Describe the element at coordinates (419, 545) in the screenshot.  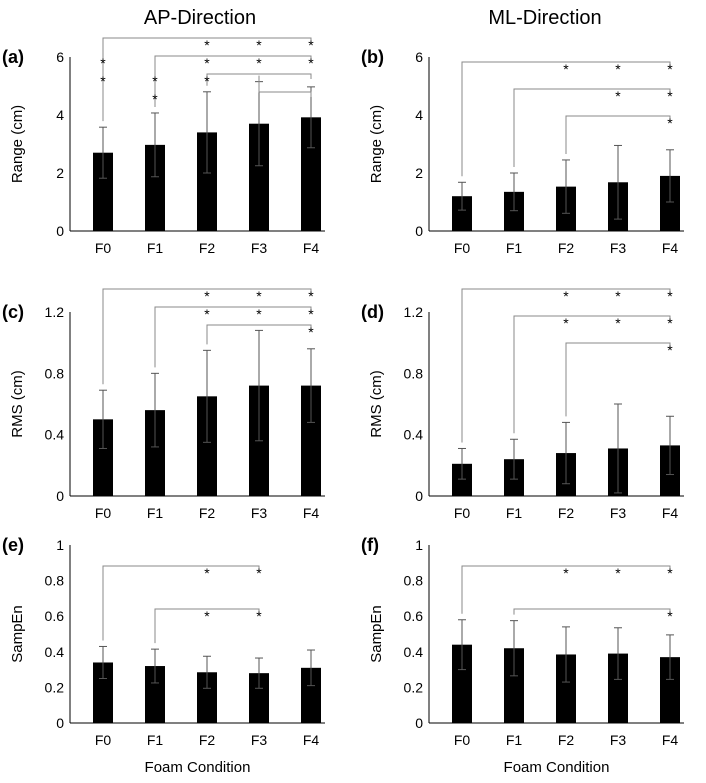
I see `y-tick-label: 1` at that location.